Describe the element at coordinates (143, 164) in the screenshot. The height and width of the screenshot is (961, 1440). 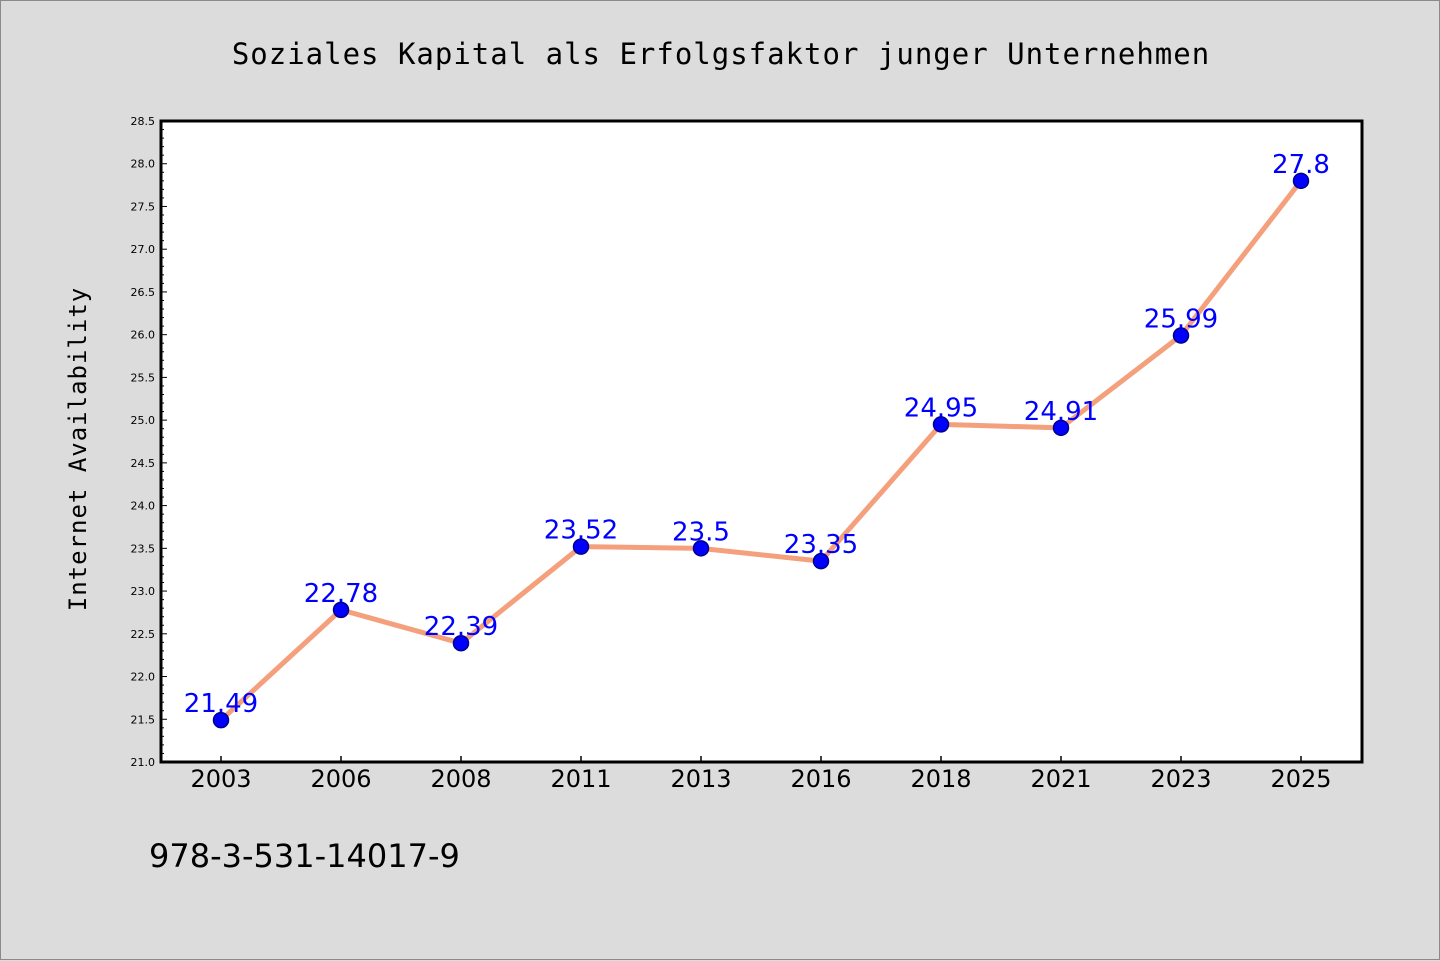
I see `y-tick-label: 28.0` at that location.